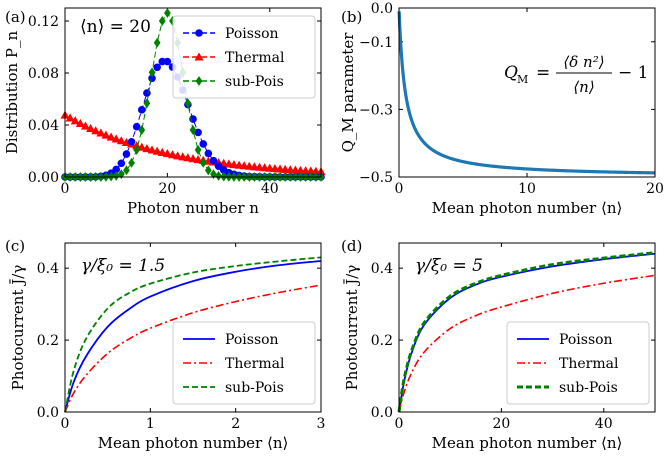 This screenshot has width=664, height=457. I want to click on formula-sub: M, so click(522, 79).